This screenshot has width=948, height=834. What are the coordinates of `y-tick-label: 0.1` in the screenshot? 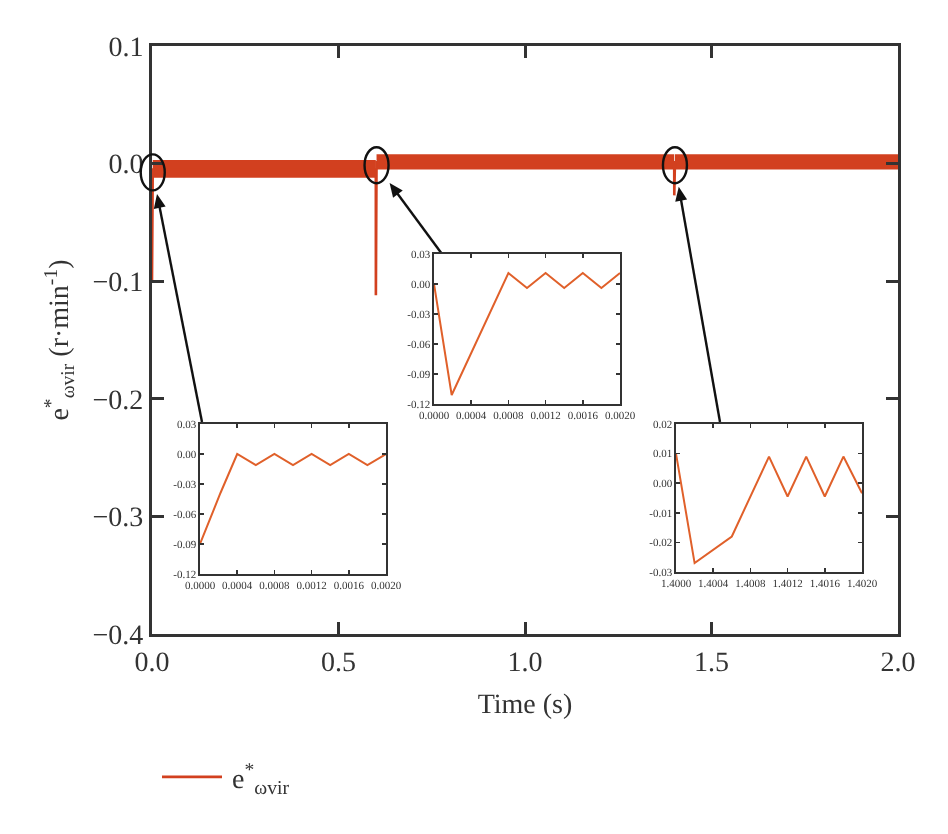 It's located at (126, 48).